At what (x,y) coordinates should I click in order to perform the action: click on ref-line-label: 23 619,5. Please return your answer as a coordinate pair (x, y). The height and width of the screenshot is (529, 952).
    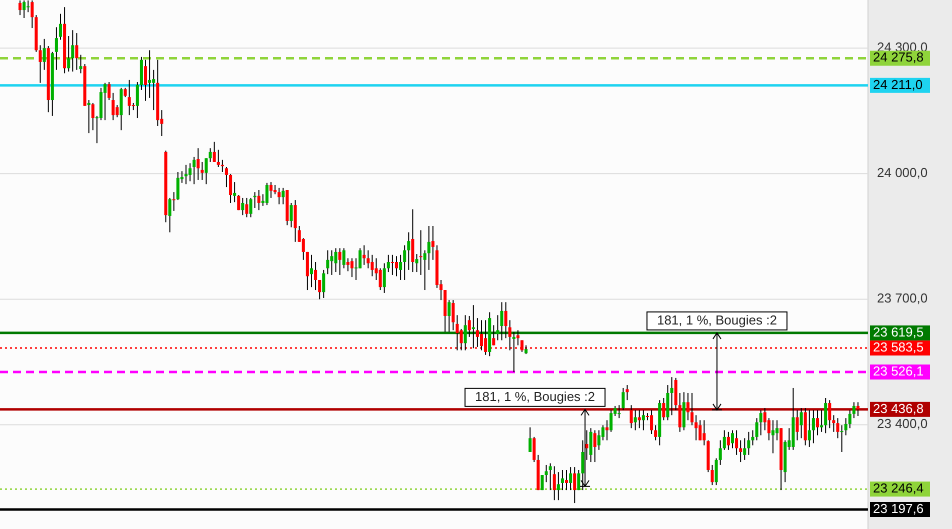
    Looking at the image, I should click on (898, 332).